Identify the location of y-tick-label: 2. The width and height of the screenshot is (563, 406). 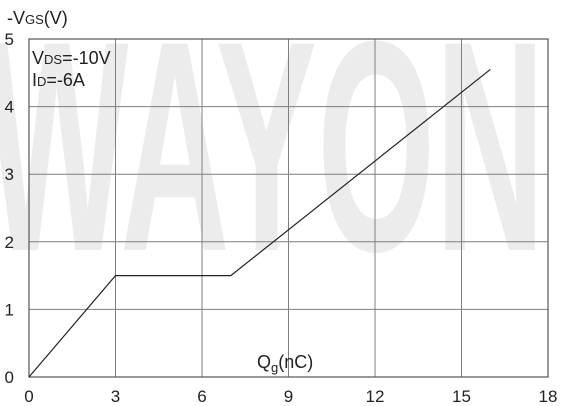
(9, 242).